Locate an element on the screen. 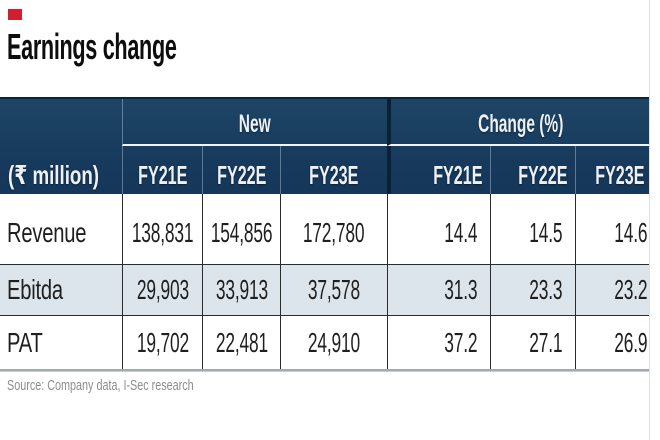 The width and height of the screenshot is (660, 440). ebitda-change-fy22e: 23.3 is located at coordinates (532, 290).